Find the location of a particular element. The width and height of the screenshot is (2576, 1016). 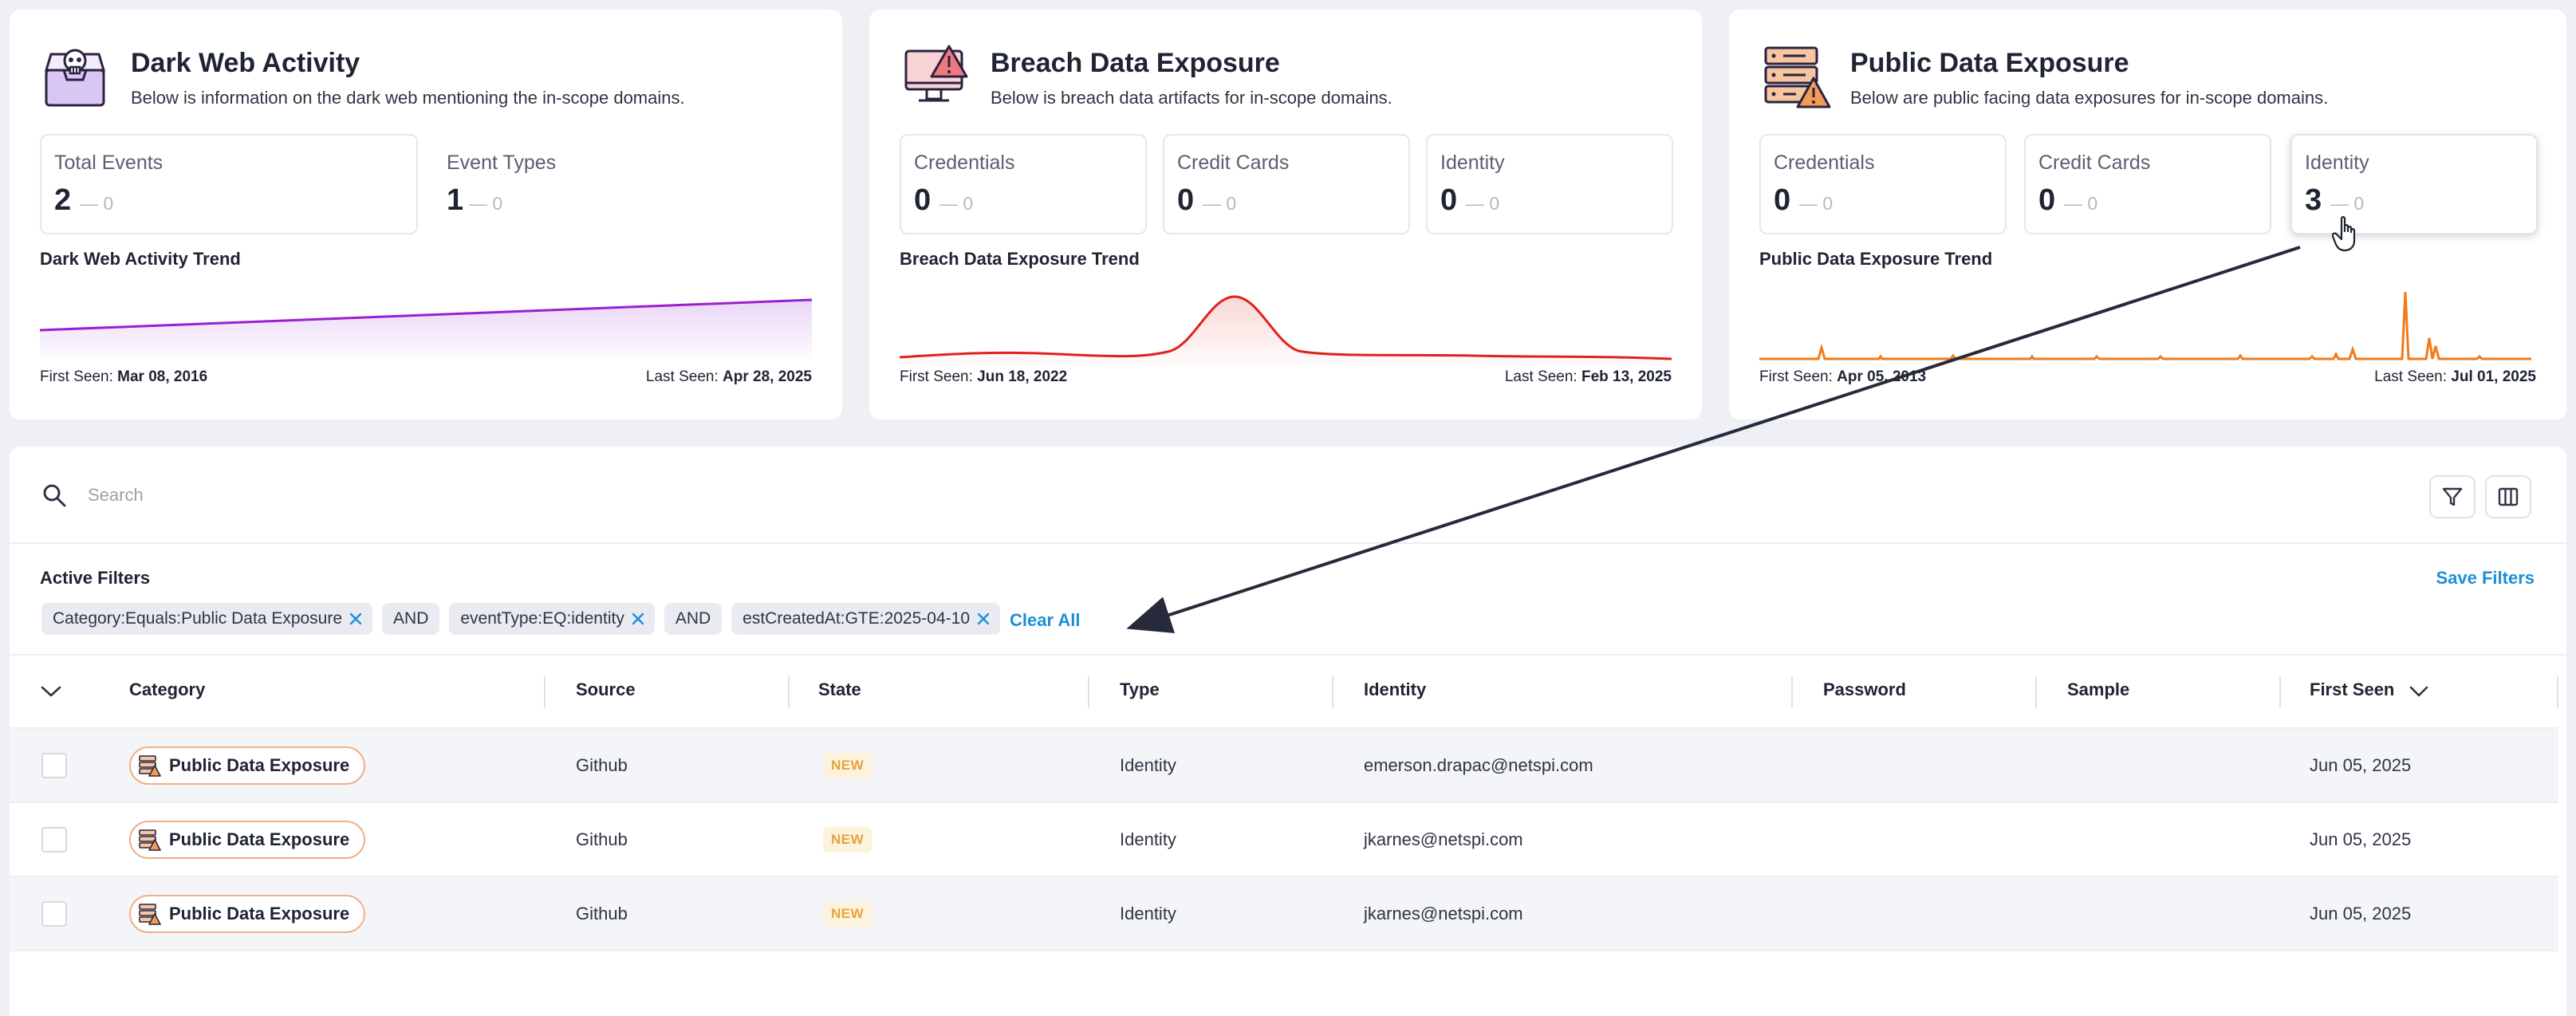

first-seen: First Seen: Jun 18, 2022 is located at coordinates (984, 376).